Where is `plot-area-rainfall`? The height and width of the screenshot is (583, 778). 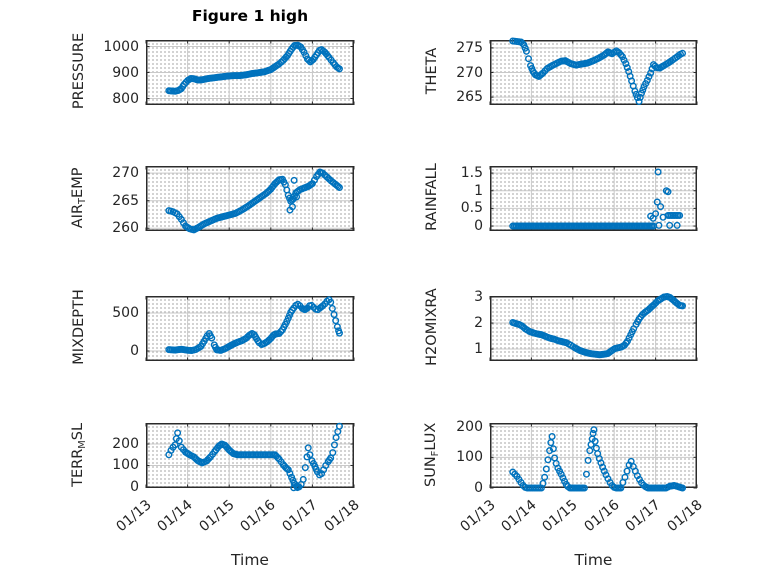
plot-area-rainfall is located at coordinates (593, 198).